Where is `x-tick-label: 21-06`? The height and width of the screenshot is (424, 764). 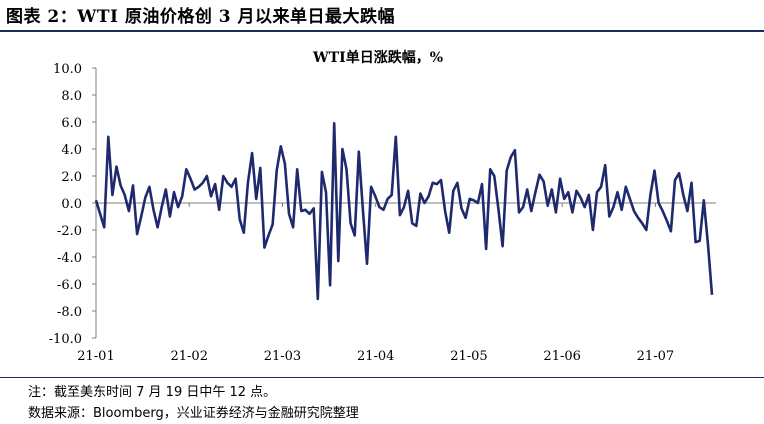
x-tick-label: 21-06 is located at coordinates (561, 356).